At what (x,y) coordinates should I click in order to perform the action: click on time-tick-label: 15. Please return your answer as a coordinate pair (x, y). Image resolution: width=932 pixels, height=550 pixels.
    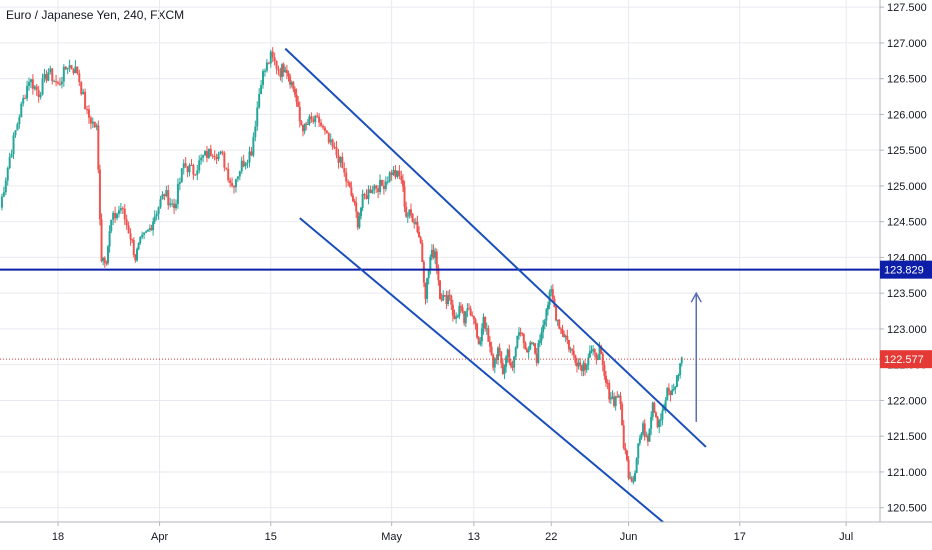
    Looking at the image, I should click on (271, 537).